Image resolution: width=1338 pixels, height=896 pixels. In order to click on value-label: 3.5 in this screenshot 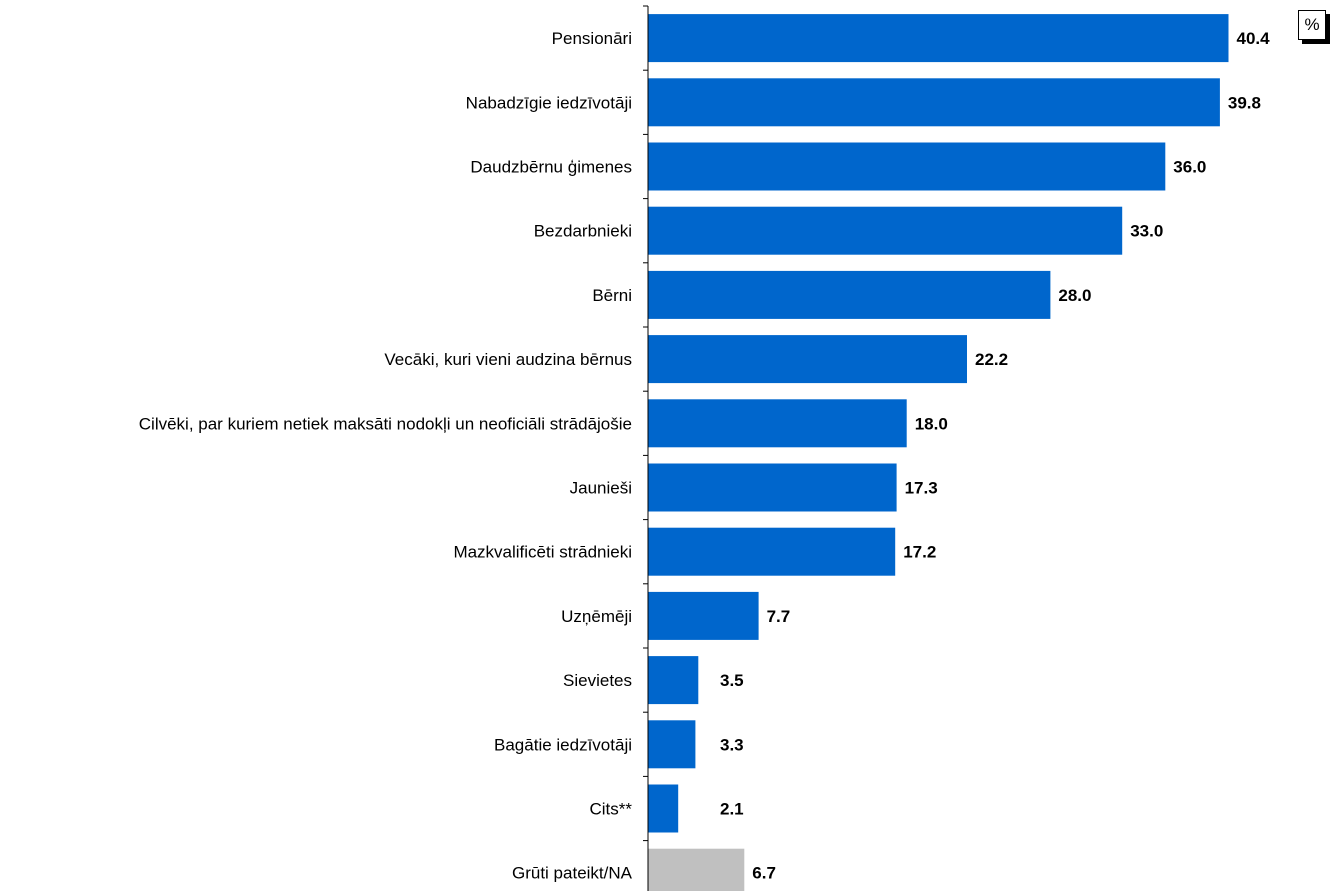, I will do `click(732, 680)`.